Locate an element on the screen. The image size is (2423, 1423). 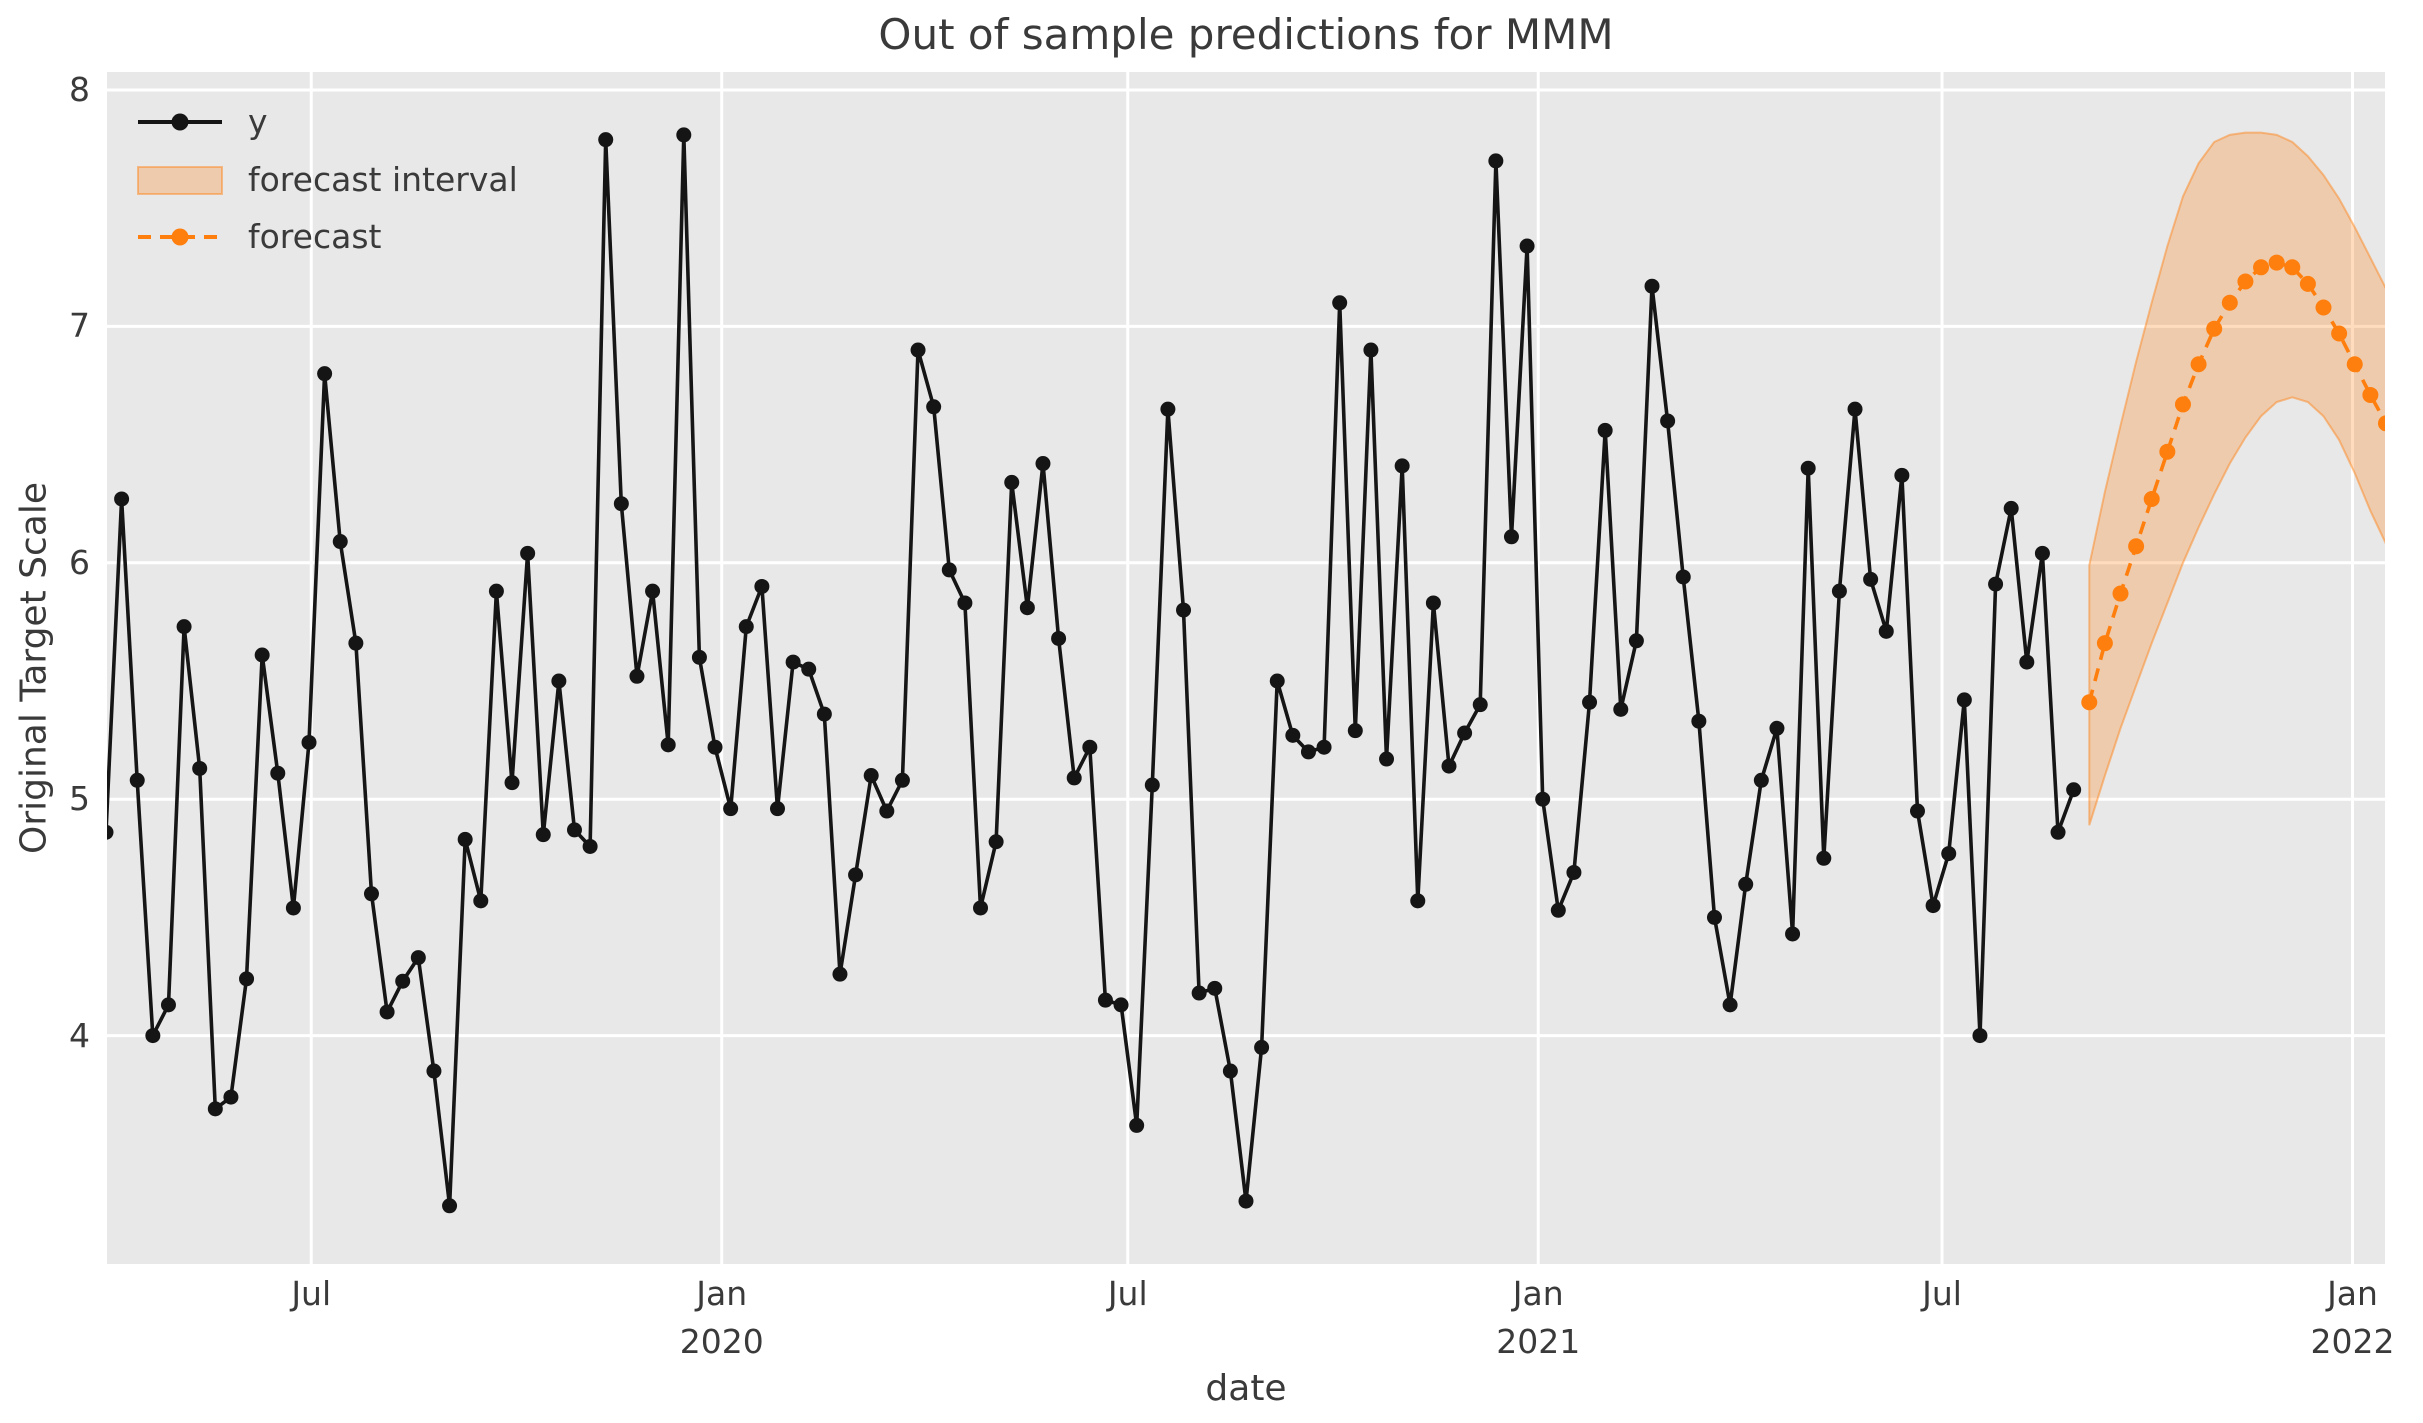
forecast-series is located at coordinates (2233, 482).